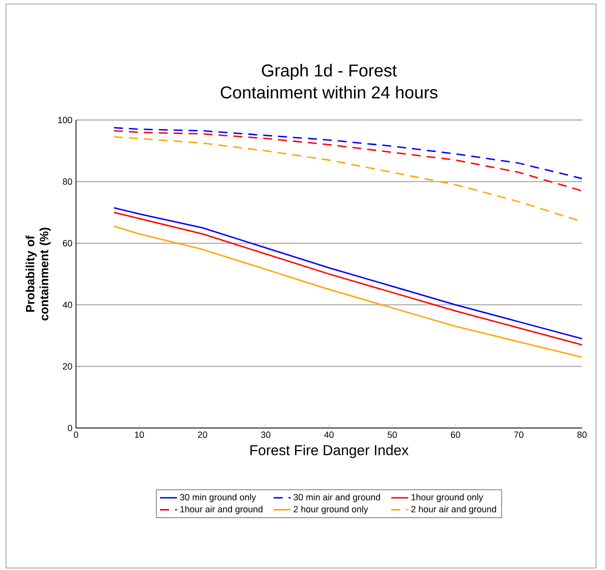 The image size is (605, 570). What do you see at coordinates (392, 435) in the screenshot?
I see `x-tick-label: 50` at bounding box center [392, 435].